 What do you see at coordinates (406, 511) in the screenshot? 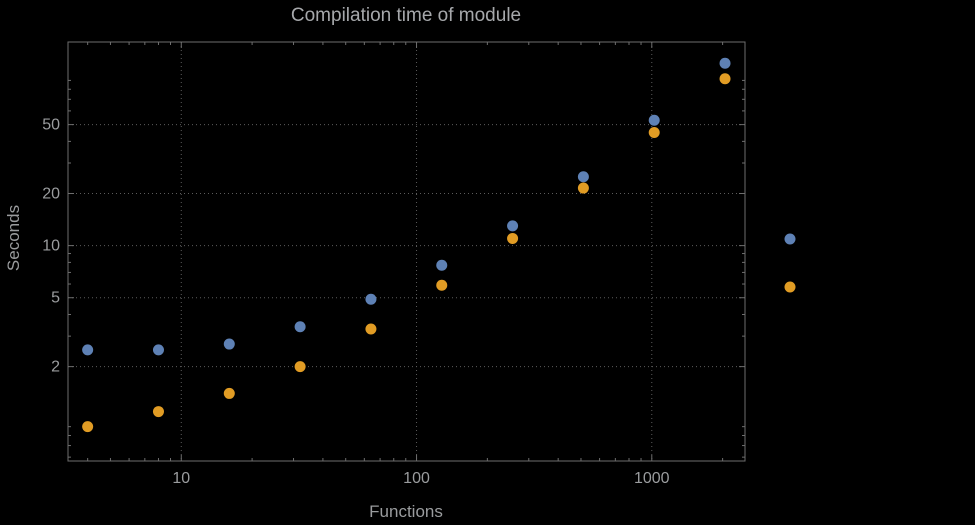
I see `x-axis-label: Functions` at bounding box center [406, 511].